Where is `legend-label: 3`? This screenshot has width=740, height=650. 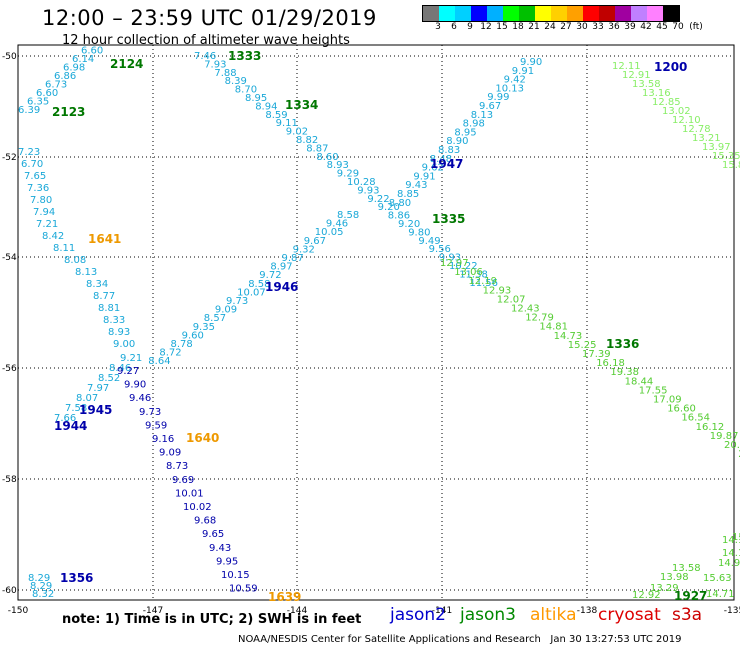 legend-label: 3 is located at coordinates (438, 27).